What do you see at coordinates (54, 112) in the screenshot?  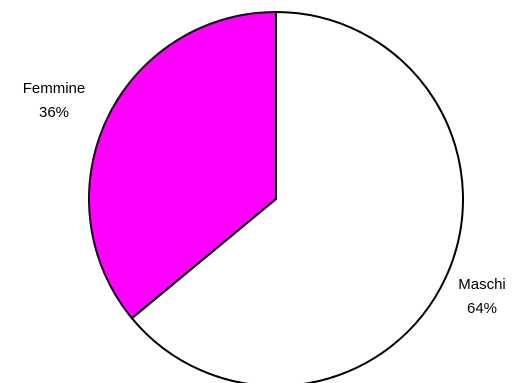 I see `slice-value-femmine: 36%` at bounding box center [54, 112].